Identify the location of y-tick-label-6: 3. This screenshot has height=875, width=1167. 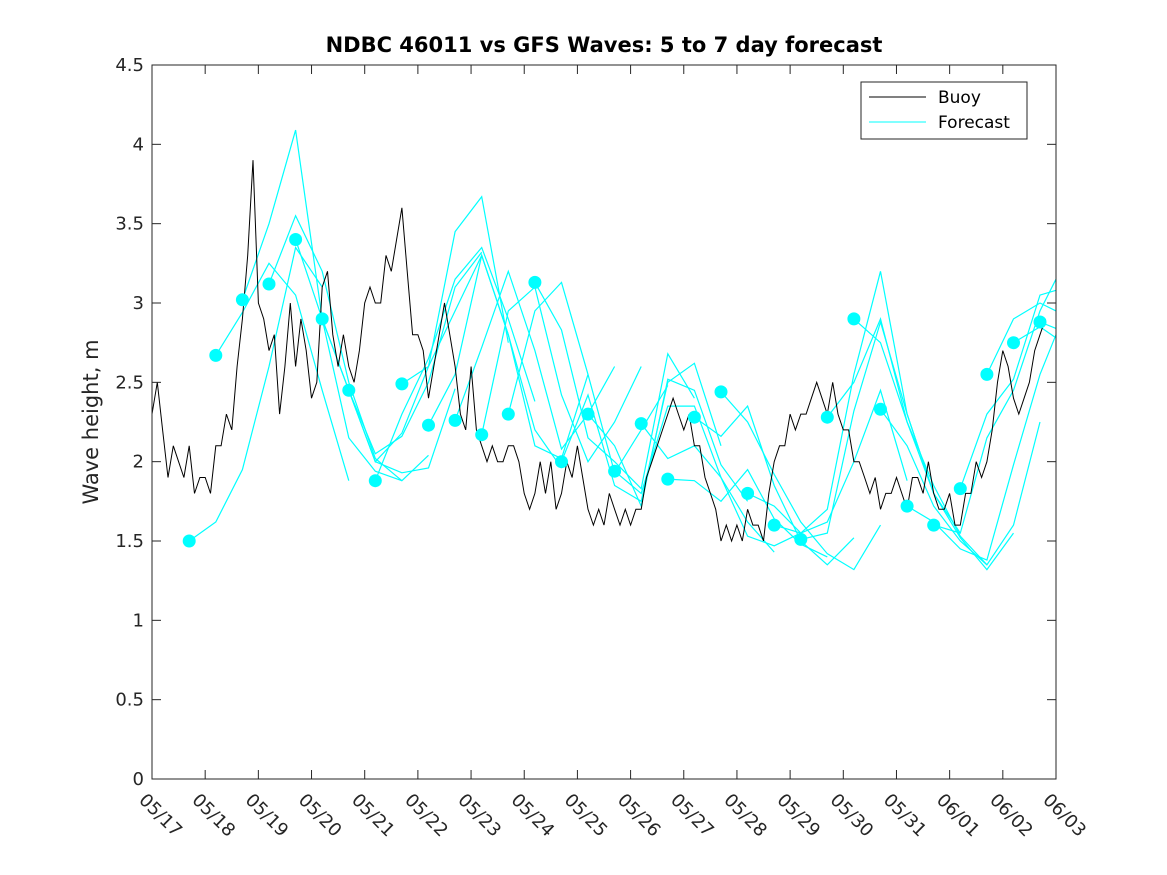
(138, 303).